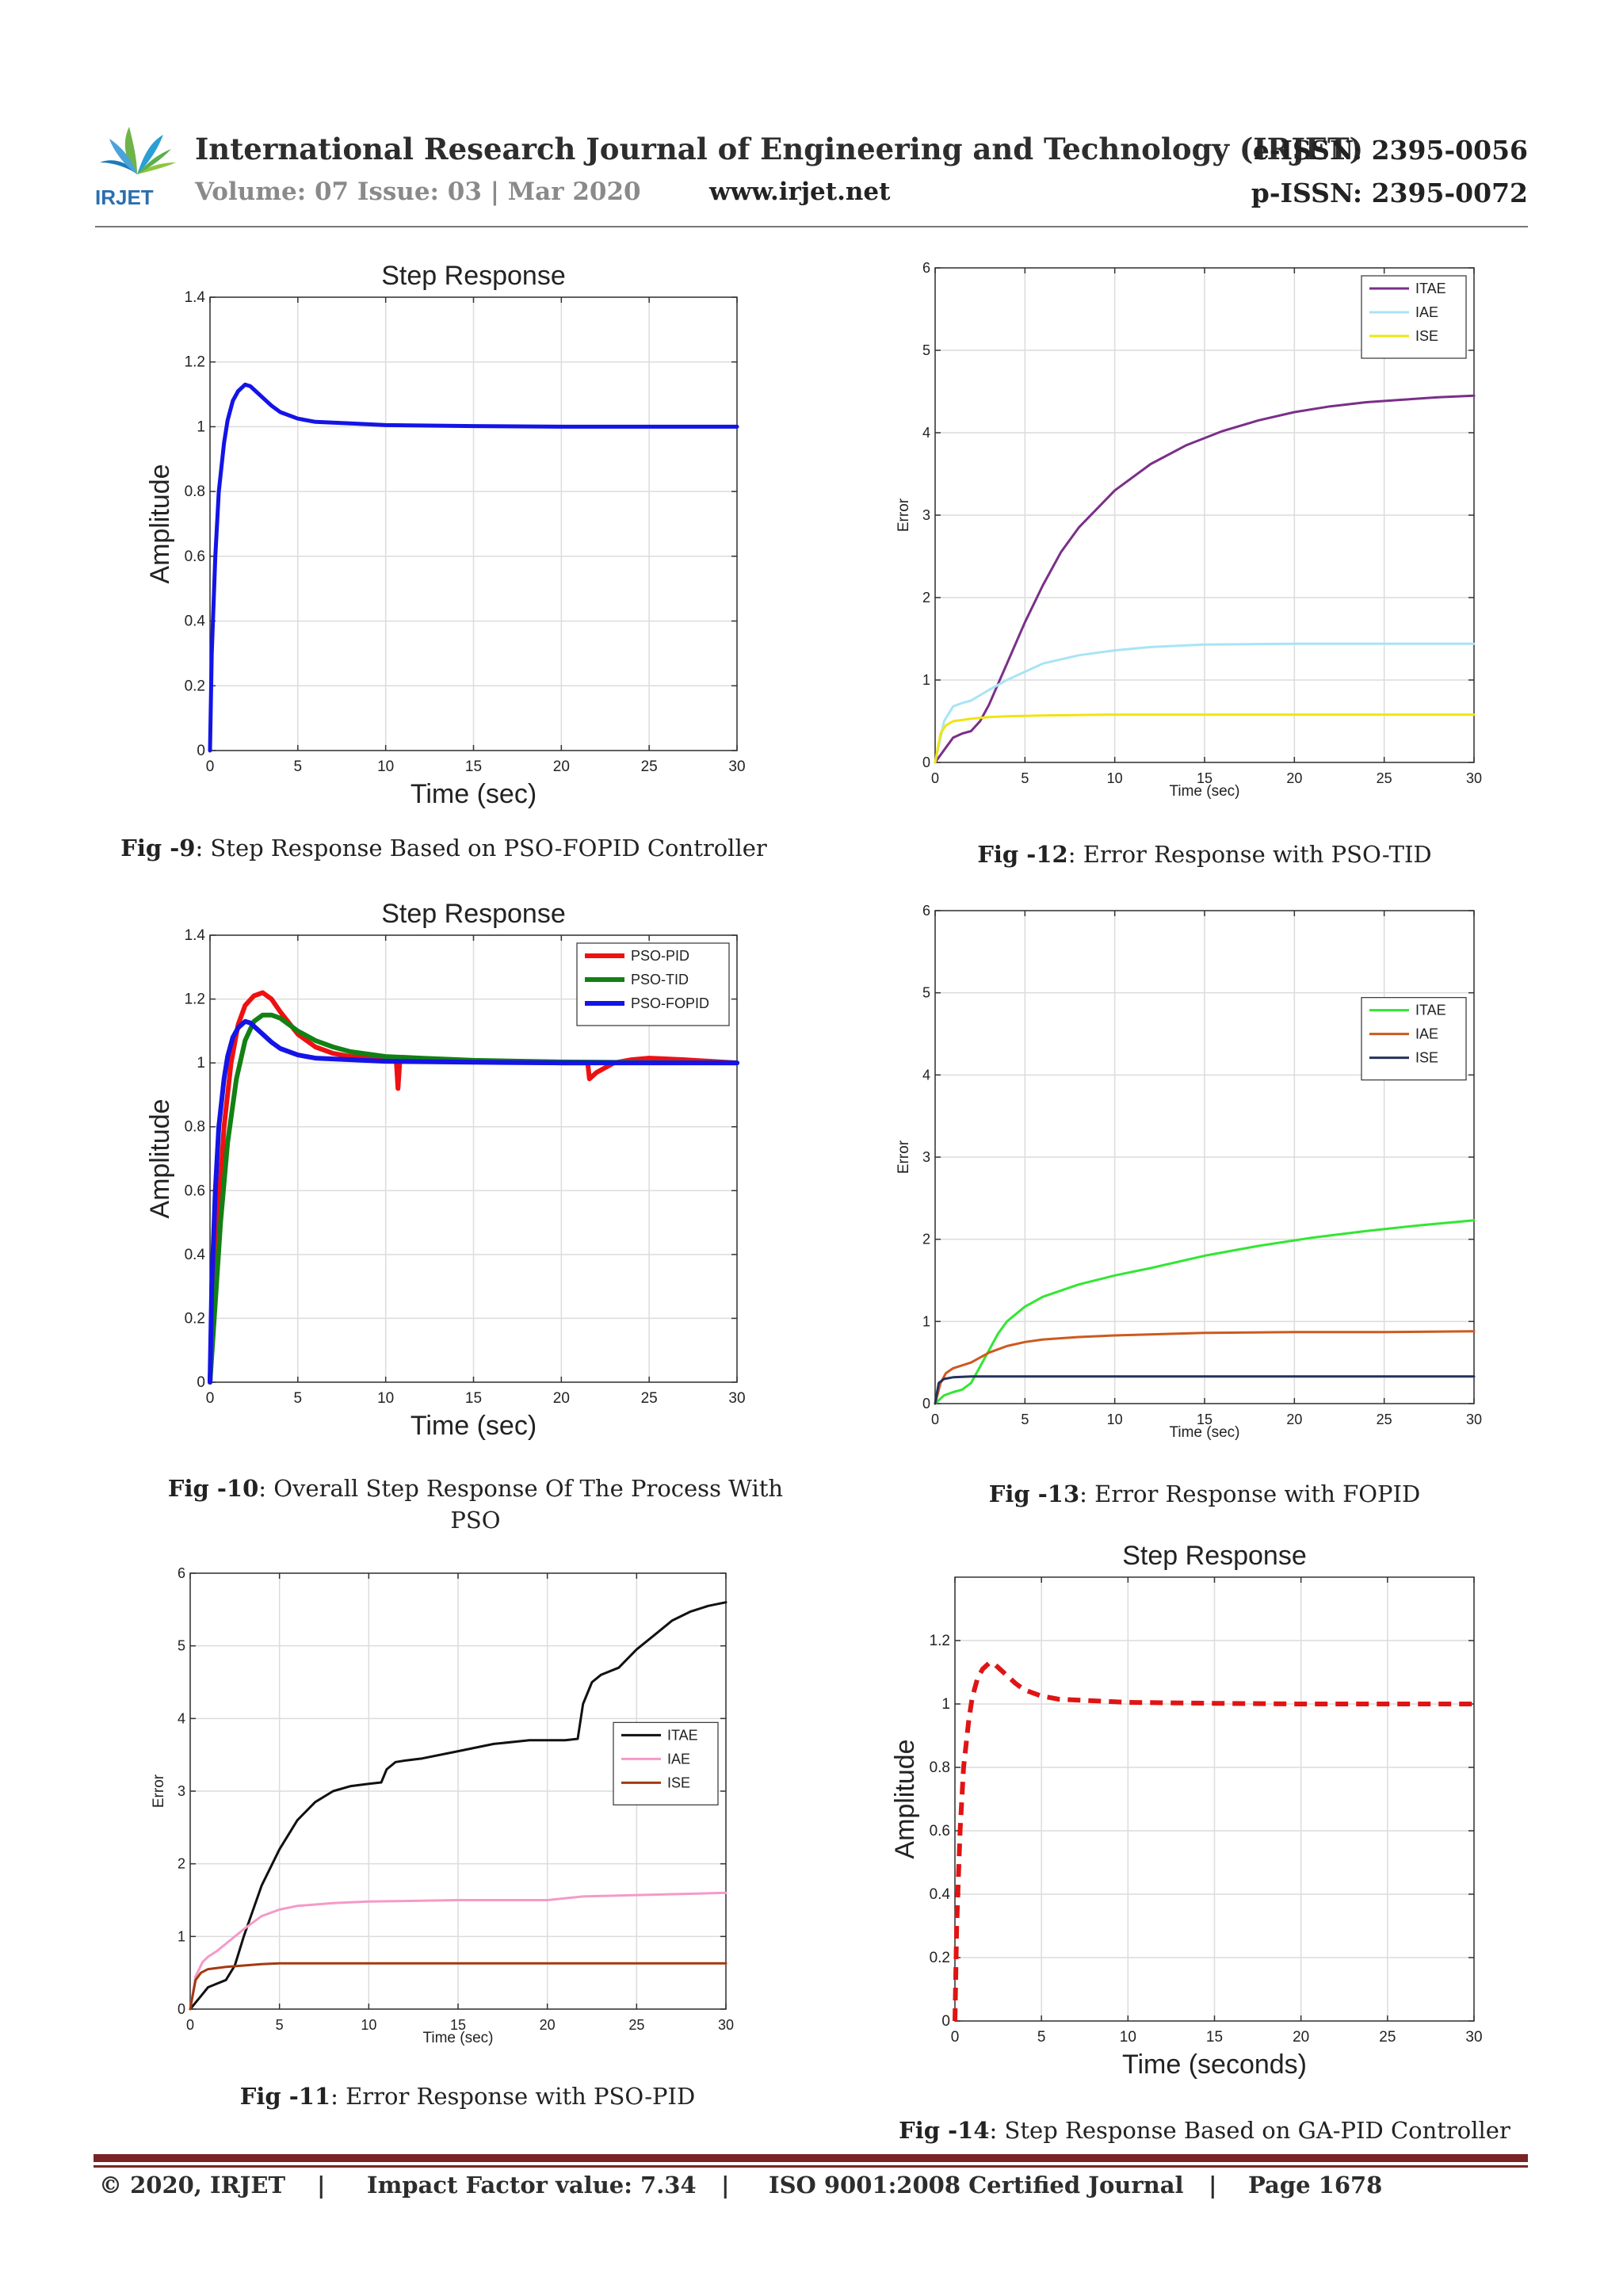 The height and width of the screenshot is (2296, 1623). I want to click on legend-label: PSO-FOPID, so click(670, 1003).